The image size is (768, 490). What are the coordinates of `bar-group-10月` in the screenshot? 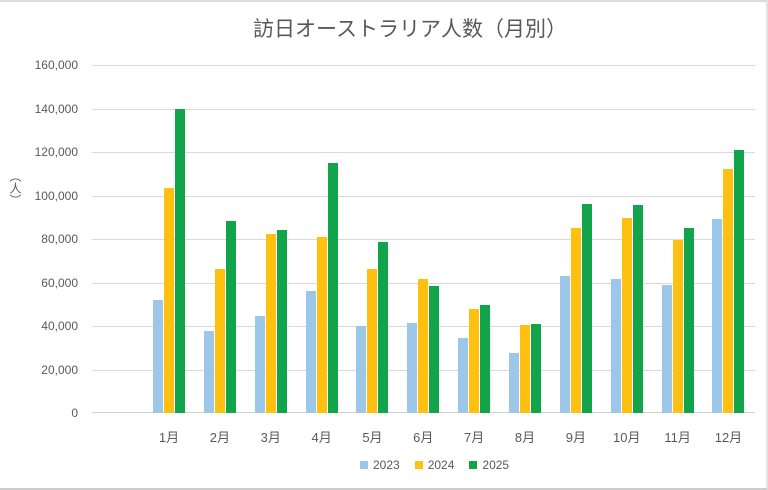 It's located at (626, 309).